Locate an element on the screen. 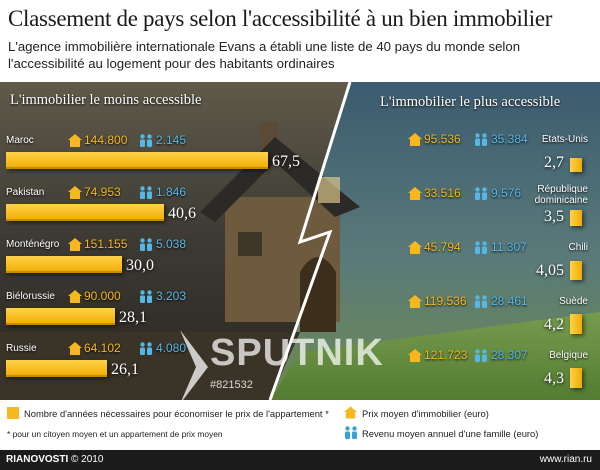 The image size is (600, 470). footer-credit: RIANOVOSTI © 2010 is located at coordinates (54, 459).